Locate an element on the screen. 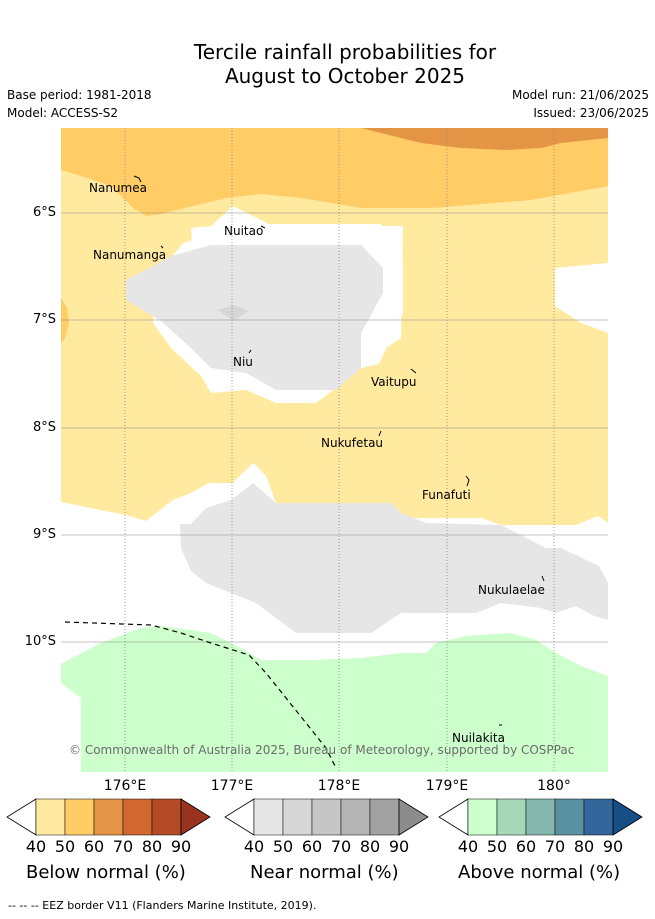 The width and height of the screenshot is (655, 919). tick-near-70: 70 is located at coordinates (341, 846).